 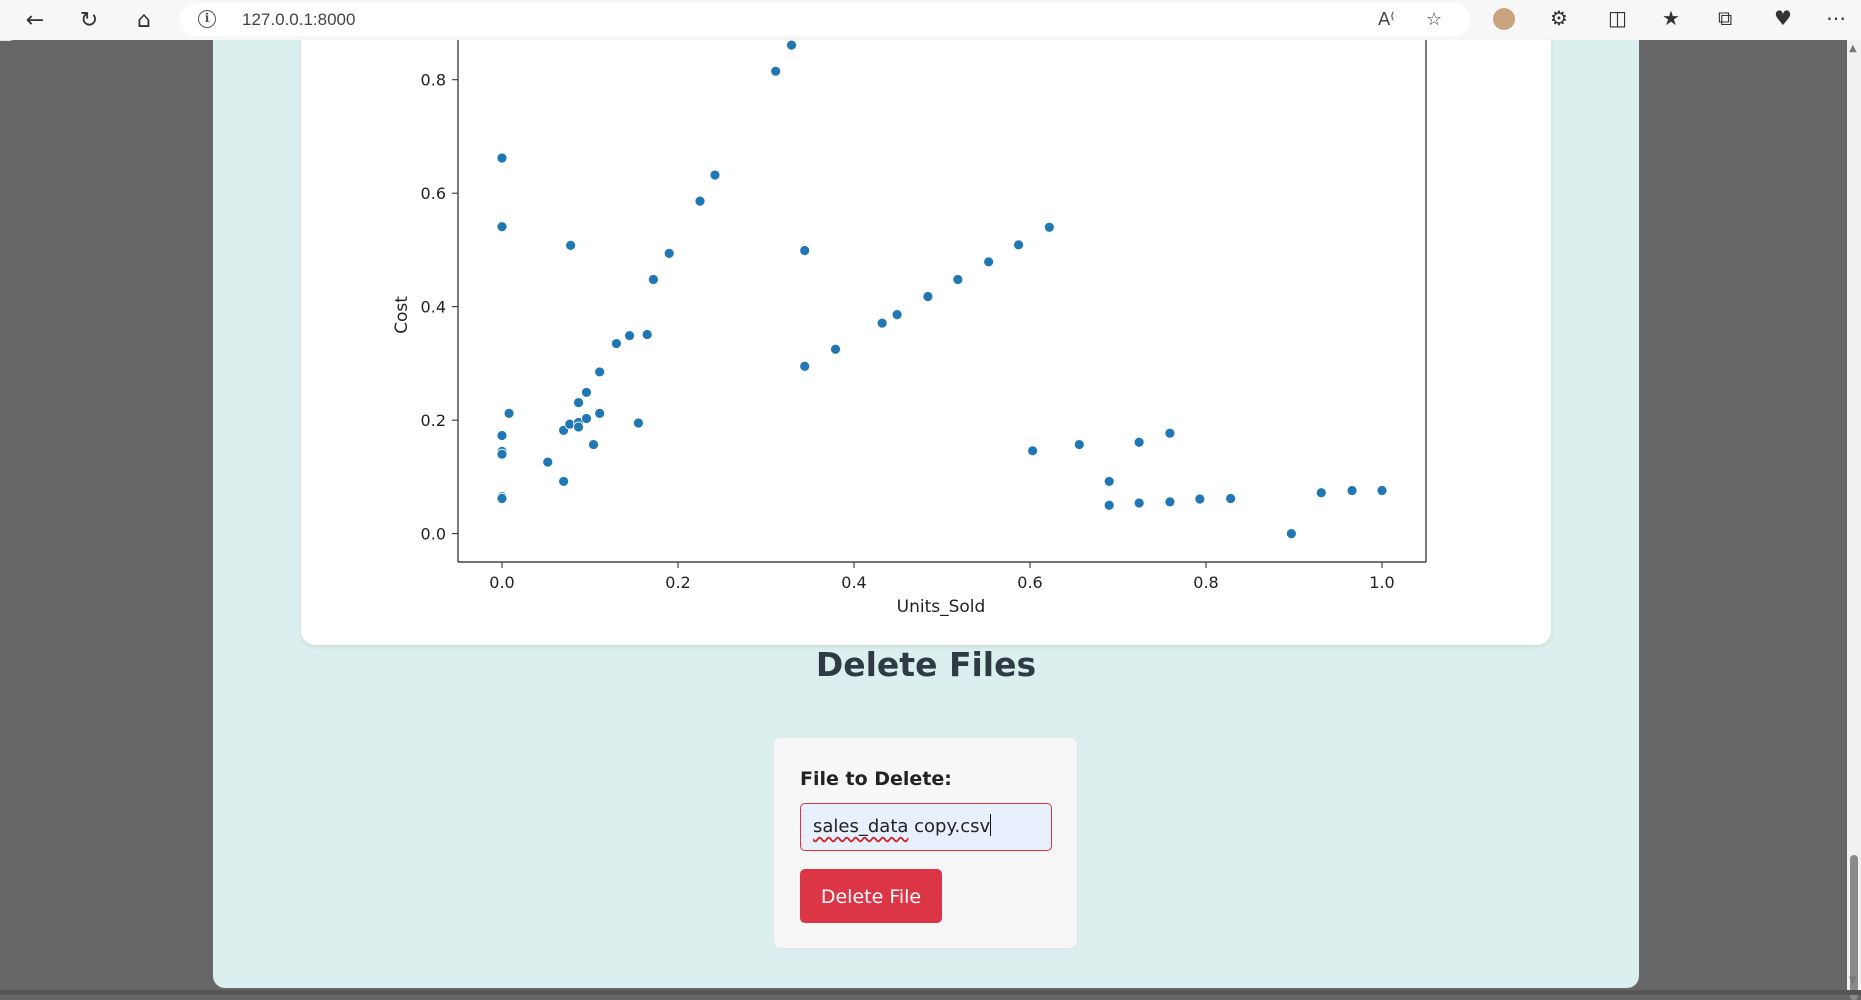 I want to click on read-aloud-icon: A⁽, so click(x=1386, y=19).